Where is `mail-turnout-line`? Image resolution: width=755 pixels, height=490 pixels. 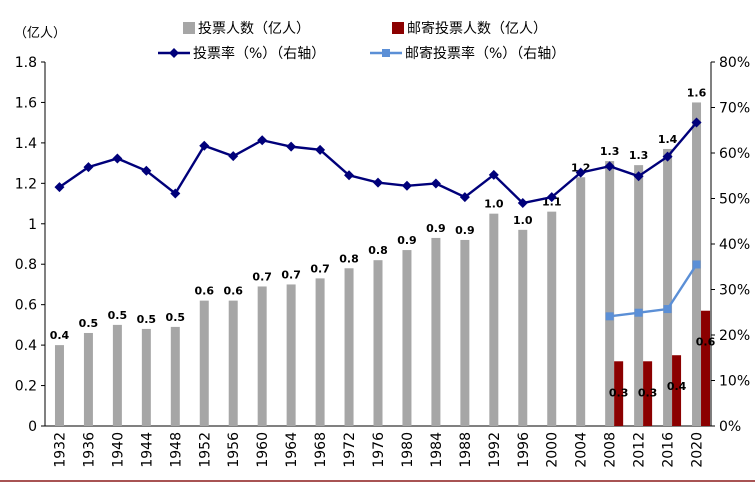
mail-turnout-line is located at coordinates (653, 290).